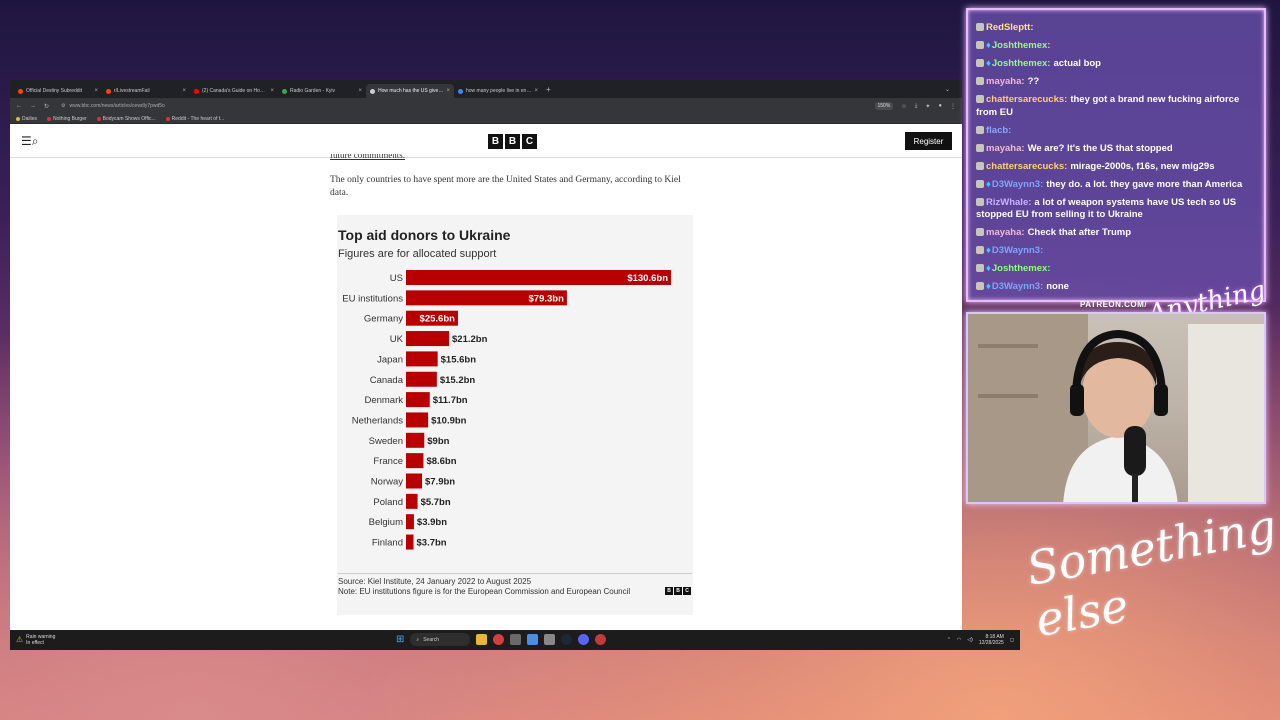 Image resolution: width=1280 pixels, height=720 pixels. What do you see at coordinates (1116, 251) in the screenshot?
I see `chat-message: ♦D3Waynn3:` at bounding box center [1116, 251].